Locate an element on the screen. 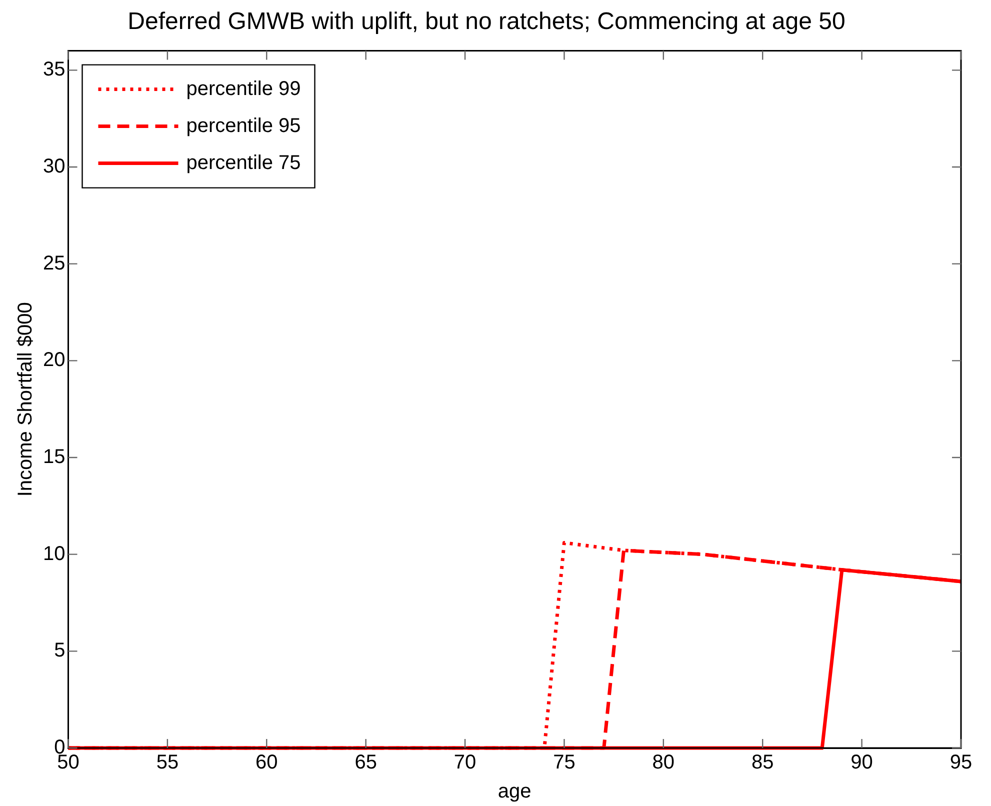  y-tick-label: 30 is located at coordinates (54, 167).